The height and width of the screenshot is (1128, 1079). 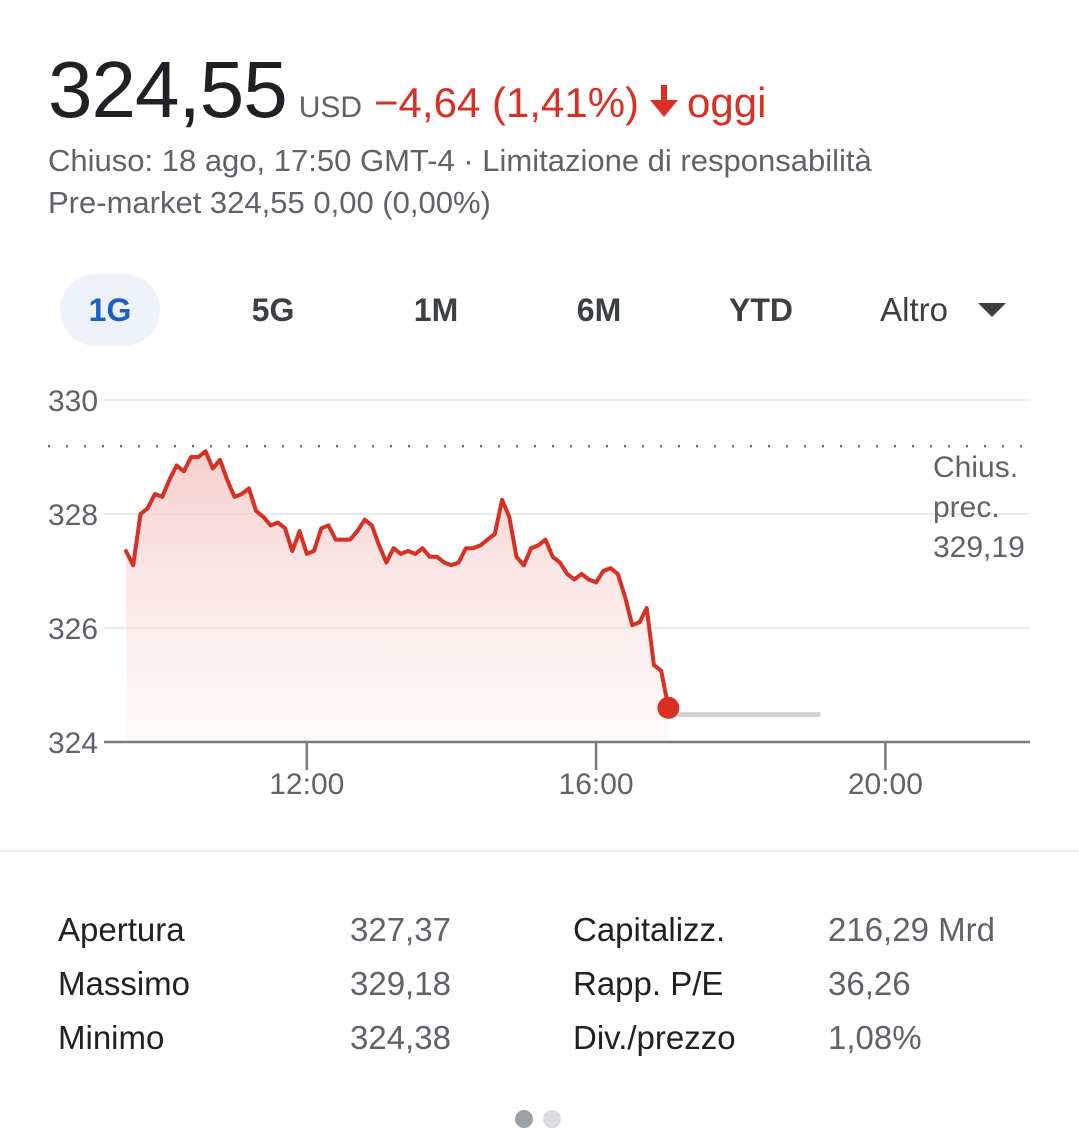 I want to click on y-tick-label: 330, so click(x=73, y=401).